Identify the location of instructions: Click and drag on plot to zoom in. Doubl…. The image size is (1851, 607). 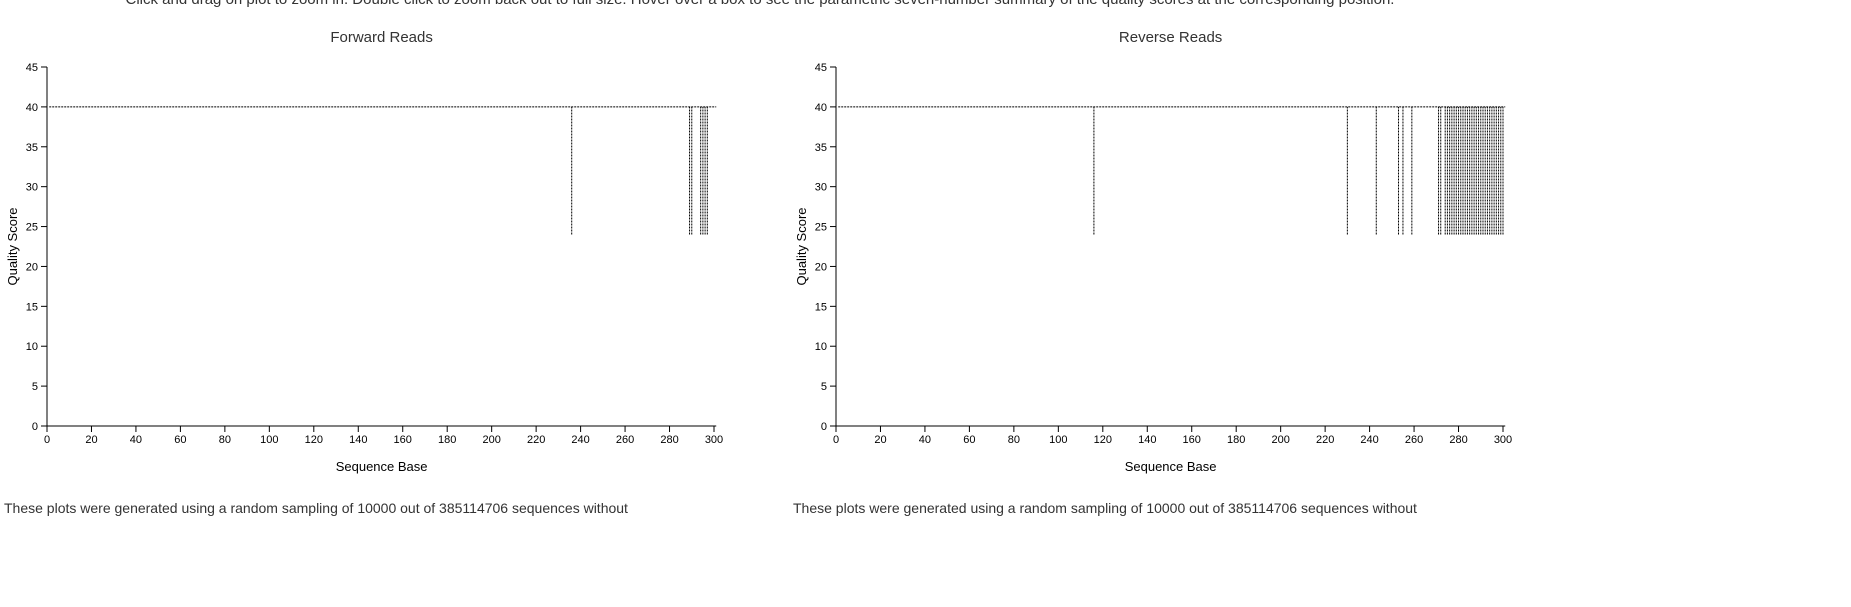
(760, 4).